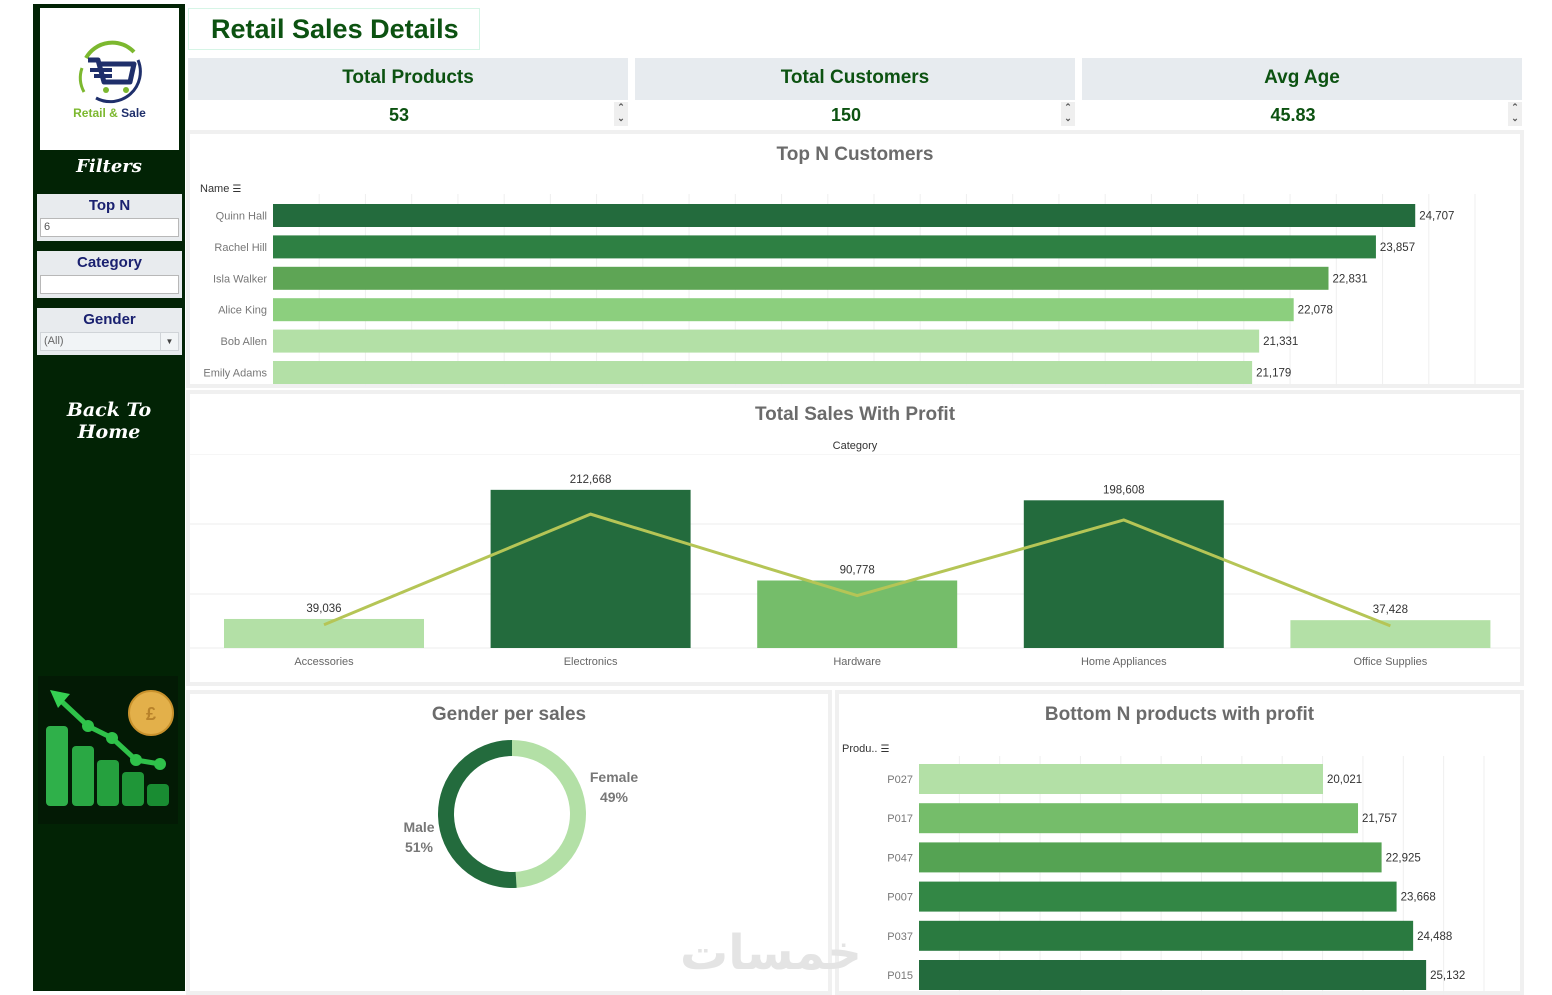 The height and width of the screenshot is (995, 1552). What do you see at coordinates (1403, 858) in the screenshot?
I see `data-label: 22,925` at bounding box center [1403, 858].